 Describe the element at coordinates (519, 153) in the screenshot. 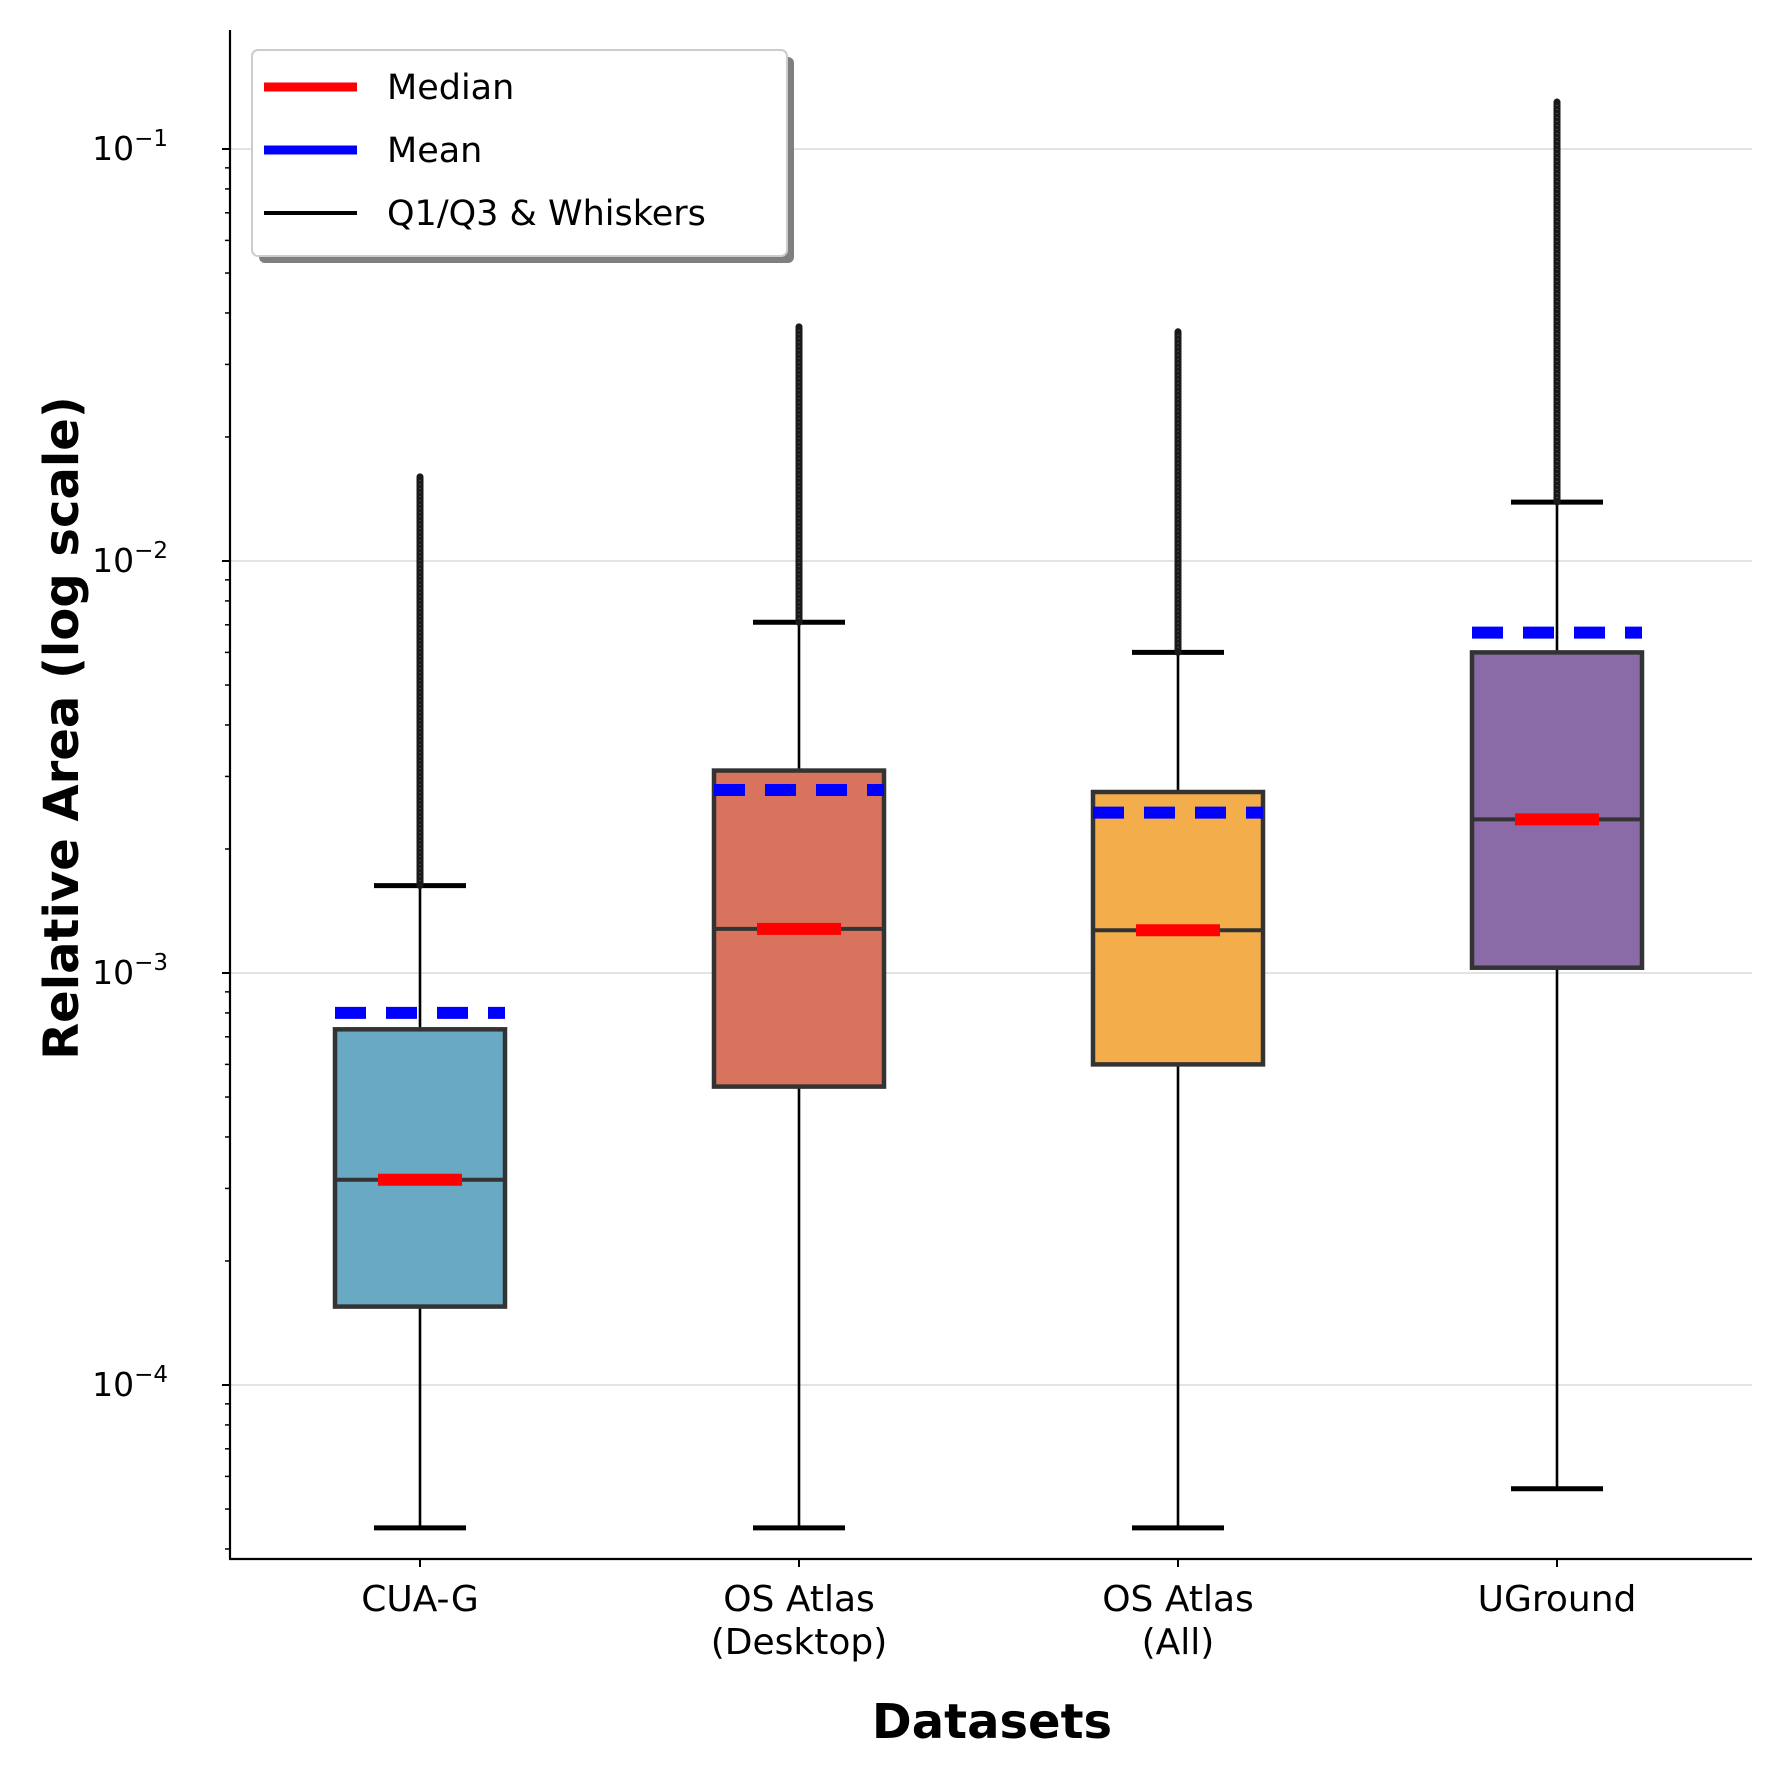

I see `legend-frame` at that location.